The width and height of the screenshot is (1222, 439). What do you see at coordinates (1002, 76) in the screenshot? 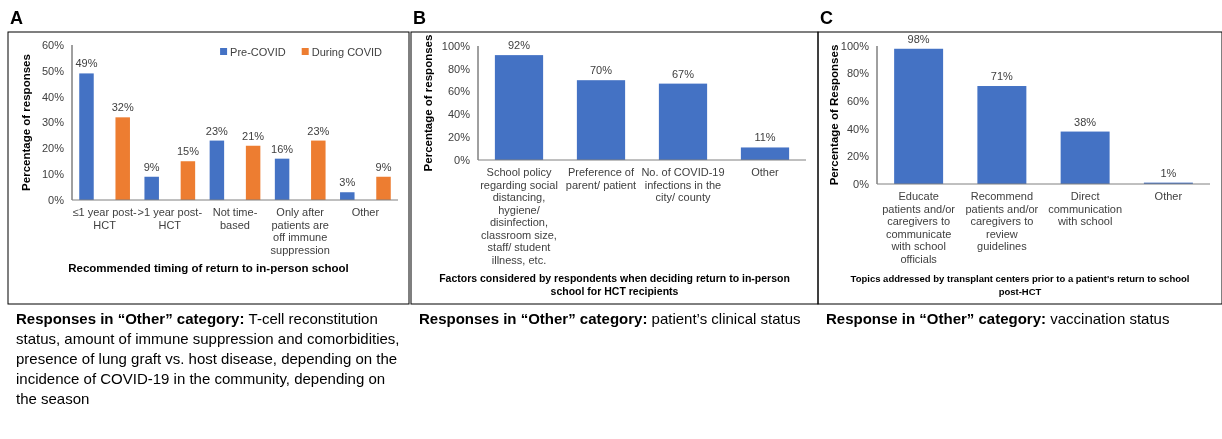
I see `data-label: 71%` at bounding box center [1002, 76].